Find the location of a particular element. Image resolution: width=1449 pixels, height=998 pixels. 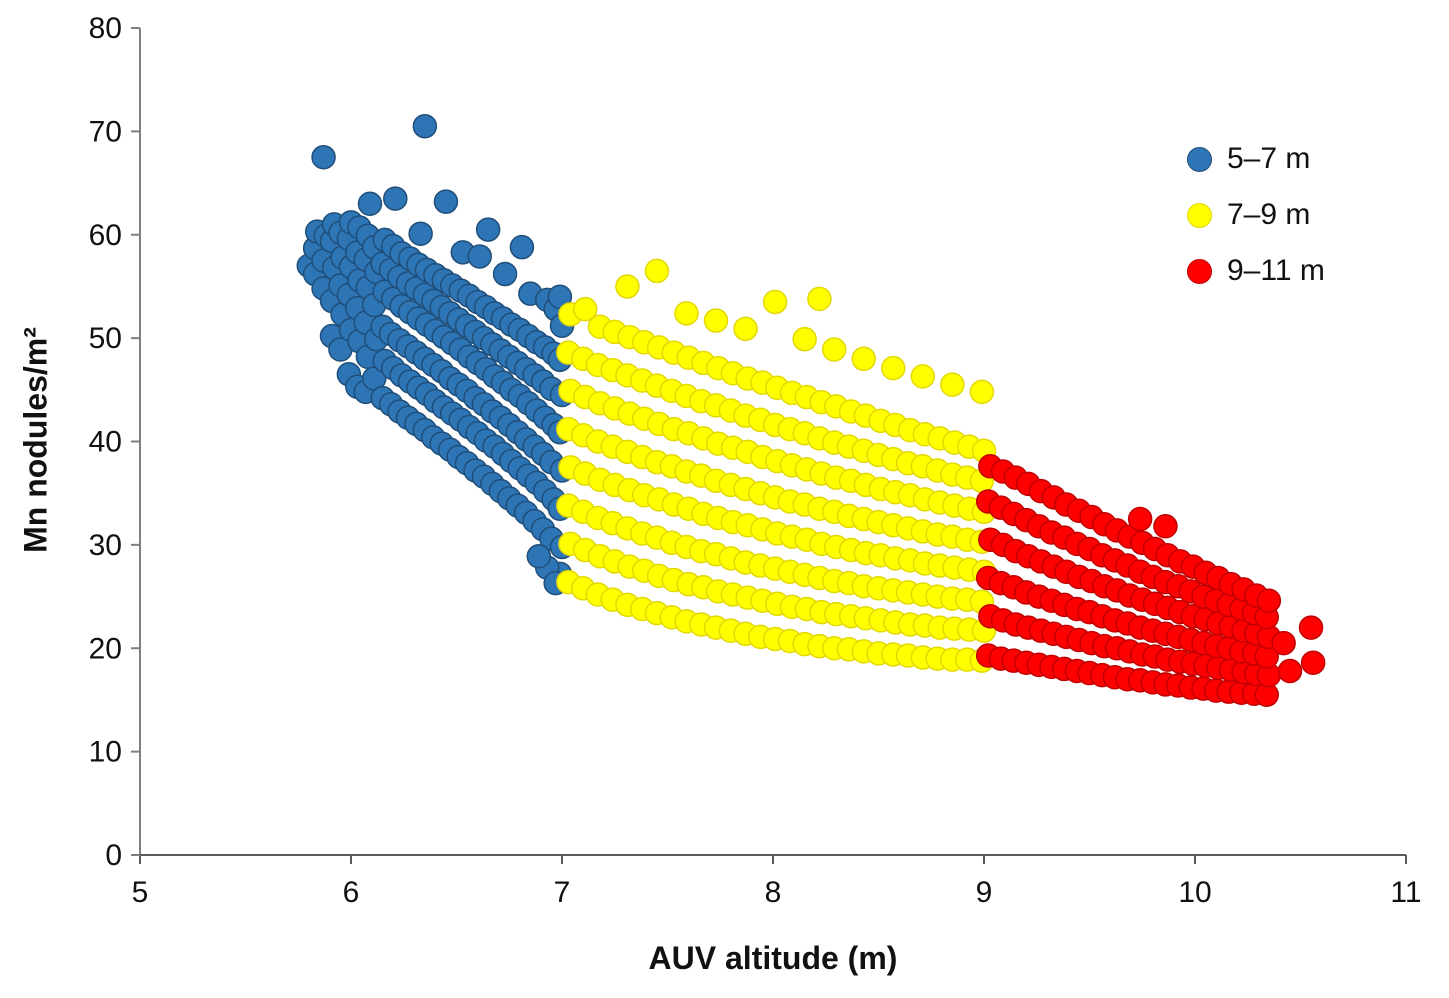

svg-text: 20 is located at coordinates (105, 648).